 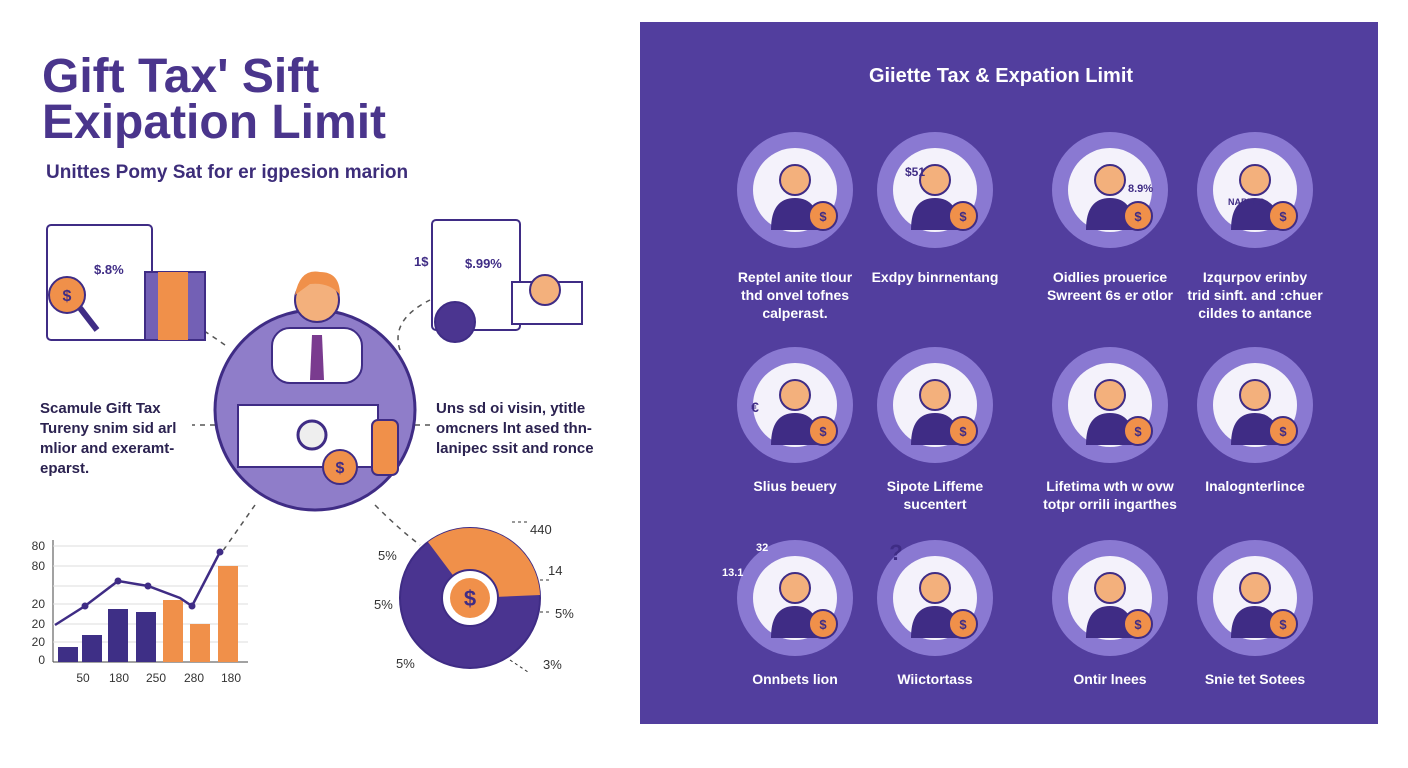 I want to click on panel-caption: Ontir lnees, so click(x=1109, y=679).